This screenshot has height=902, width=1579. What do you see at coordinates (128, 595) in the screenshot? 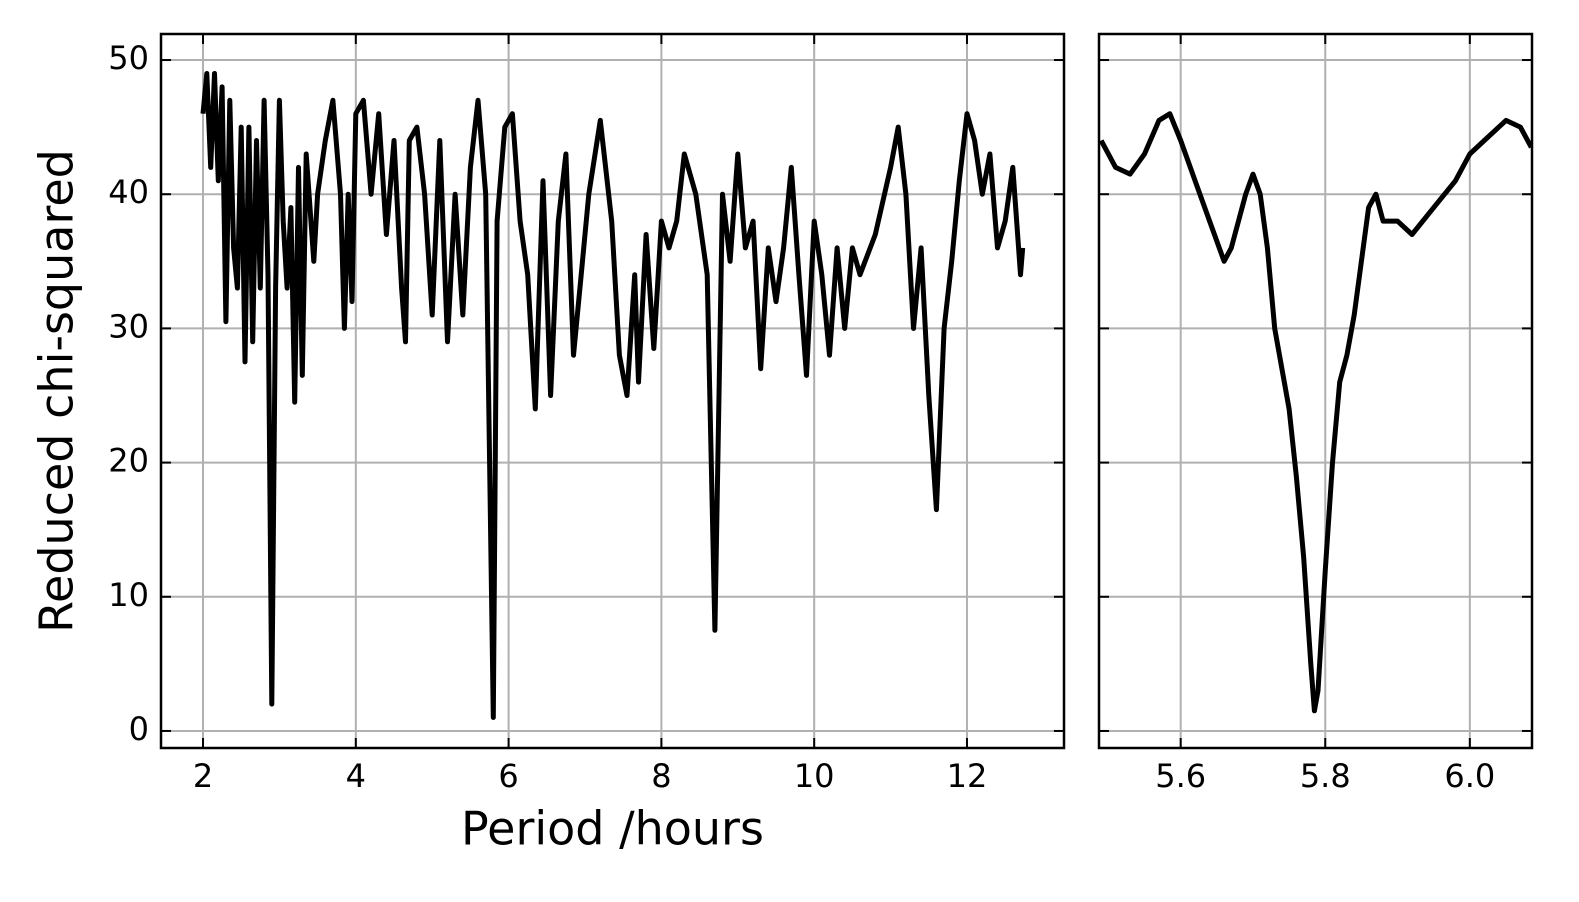
I see `y-tick-label: 10` at bounding box center [128, 595].